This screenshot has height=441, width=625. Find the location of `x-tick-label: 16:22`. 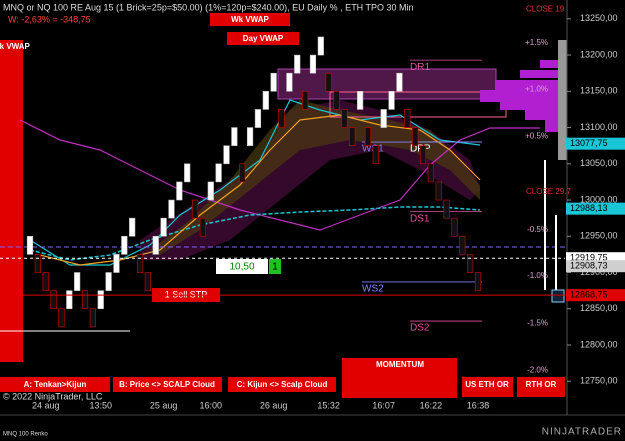

x-tick-label: 16:22 is located at coordinates (431, 405).